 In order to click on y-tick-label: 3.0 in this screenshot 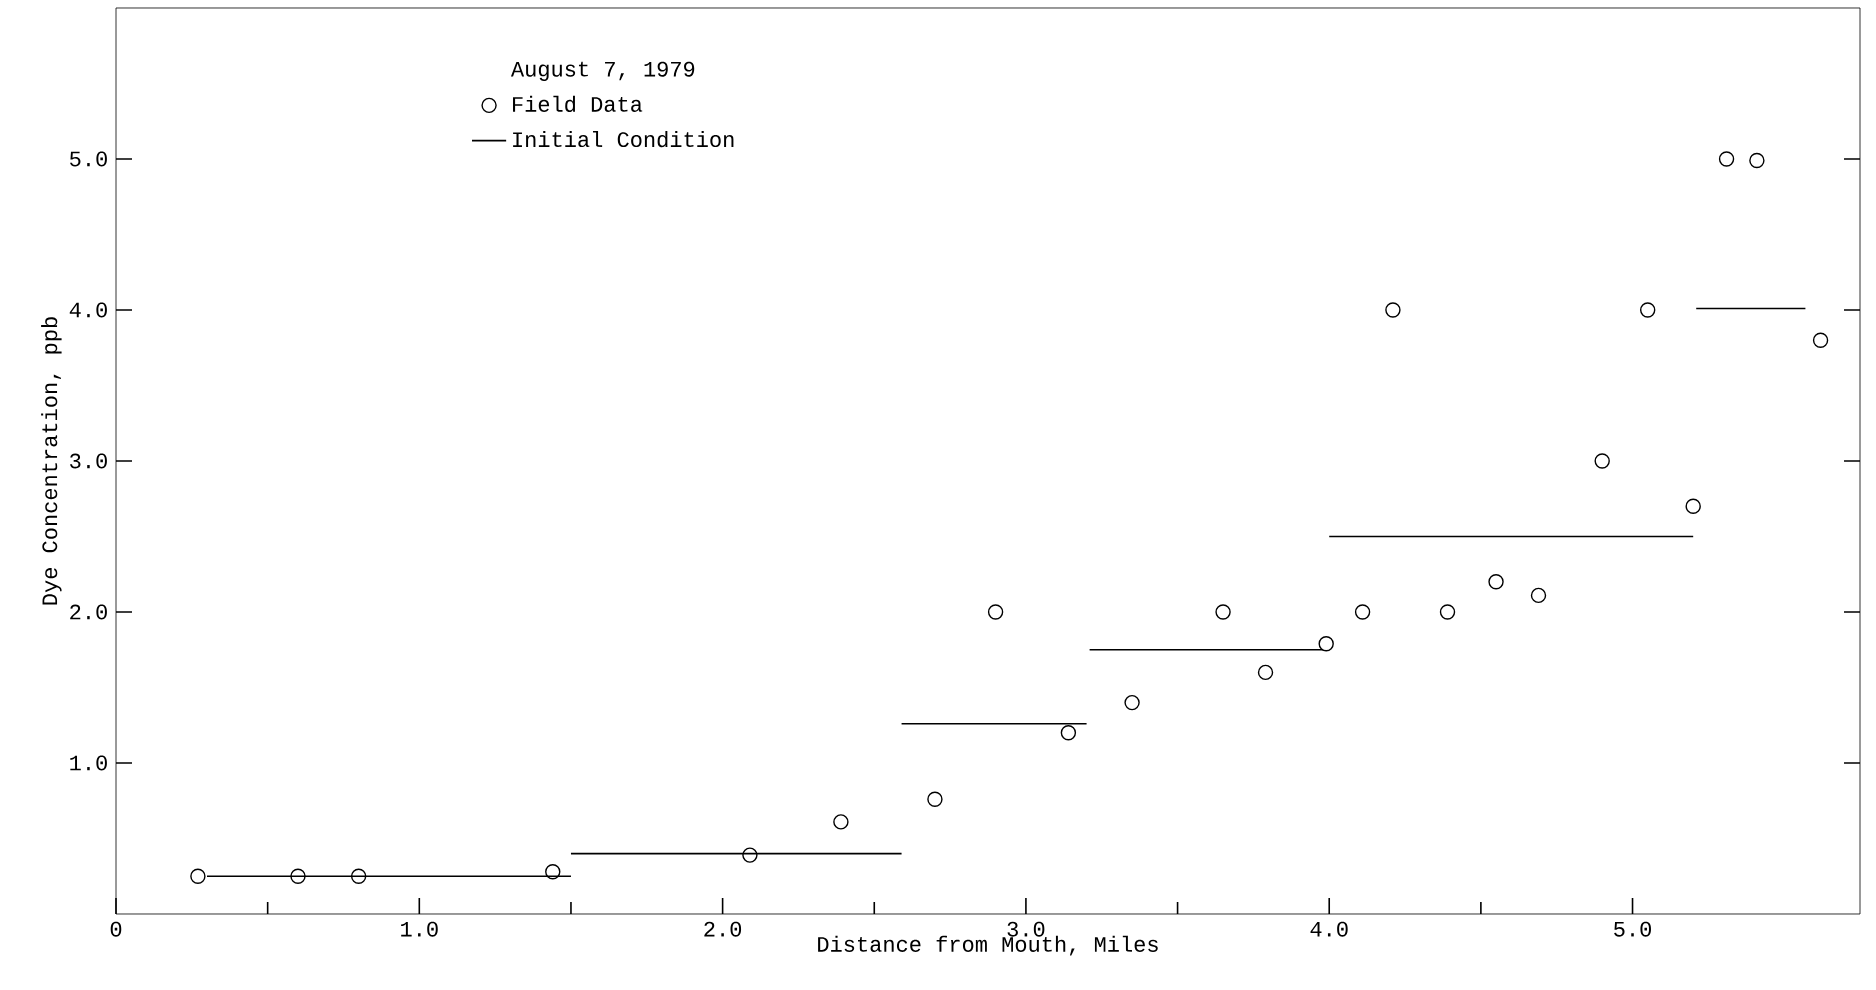, I will do `click(88, 461)`.